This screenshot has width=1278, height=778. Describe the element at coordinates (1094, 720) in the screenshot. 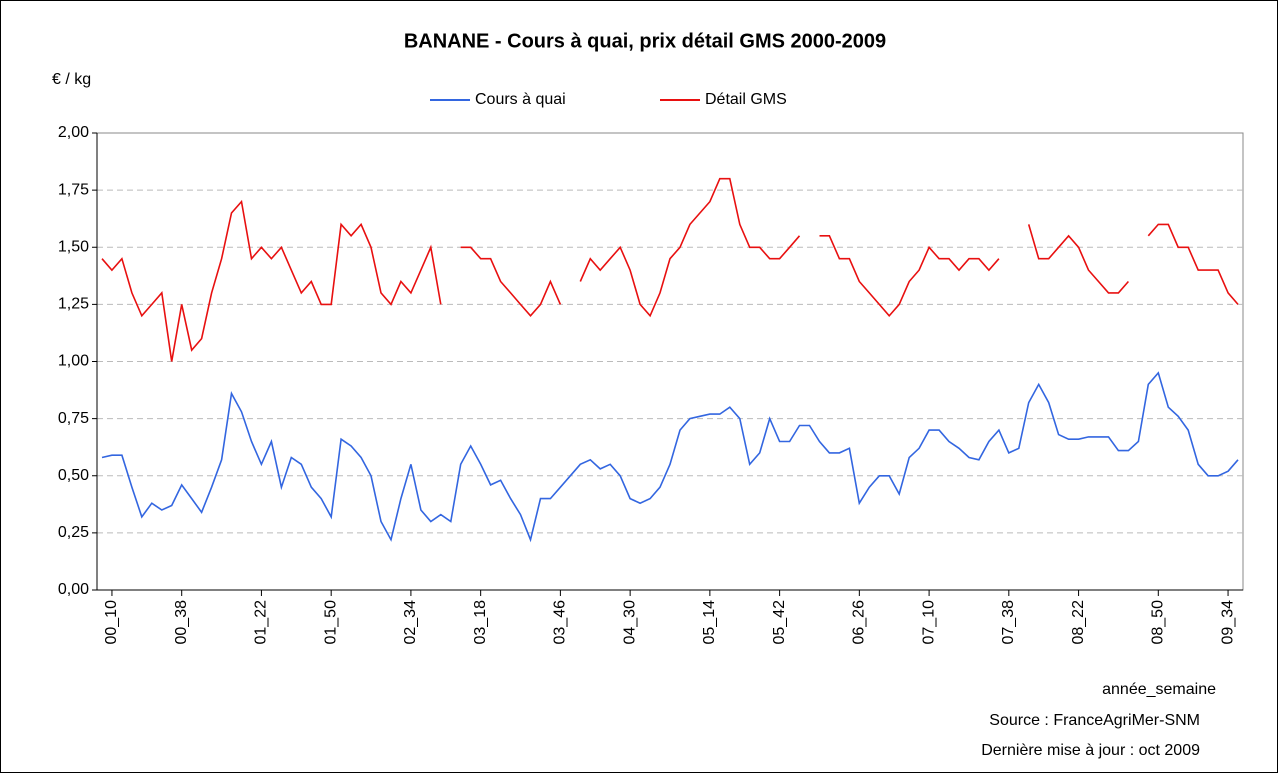

I see `source: Source : FranceAgriMer-SNM` at that location.